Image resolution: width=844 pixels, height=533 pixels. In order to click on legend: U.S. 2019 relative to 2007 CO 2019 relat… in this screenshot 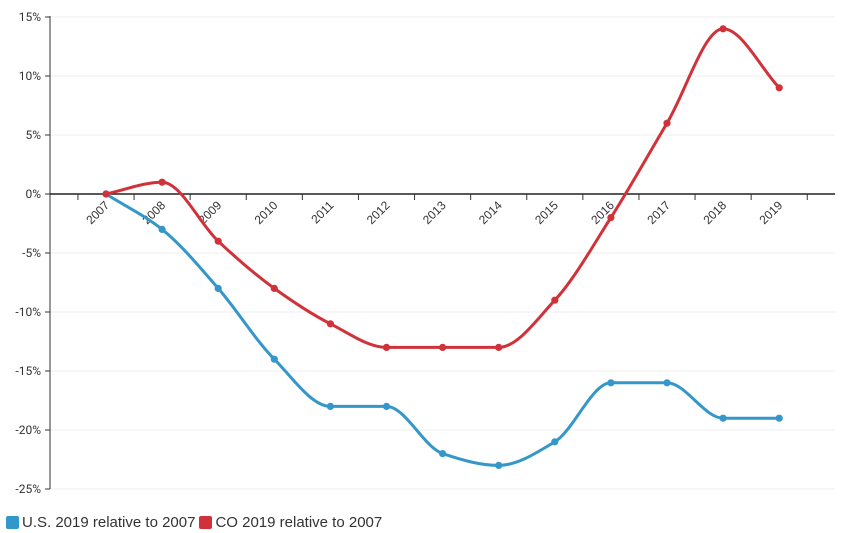, I will do `click(196, 522)`.